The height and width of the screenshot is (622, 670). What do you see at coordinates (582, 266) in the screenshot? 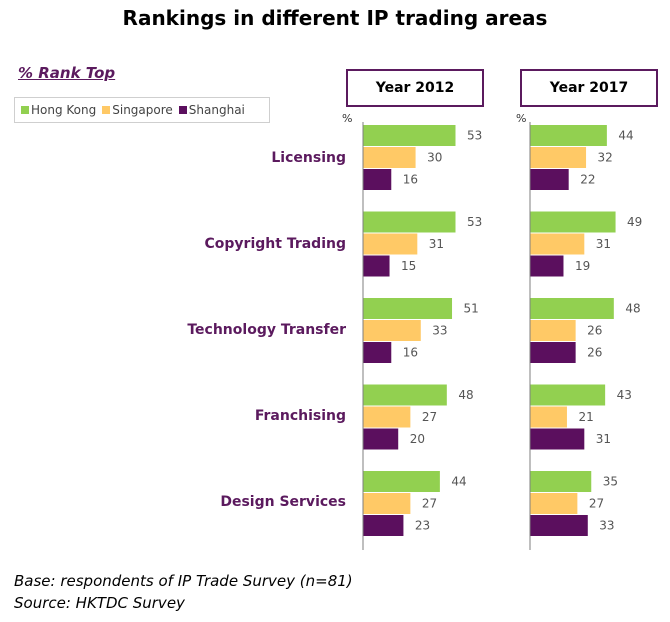
I see `data-label-2017-copyright-trading-shanghai: 19` at bounding box center [582, 266].